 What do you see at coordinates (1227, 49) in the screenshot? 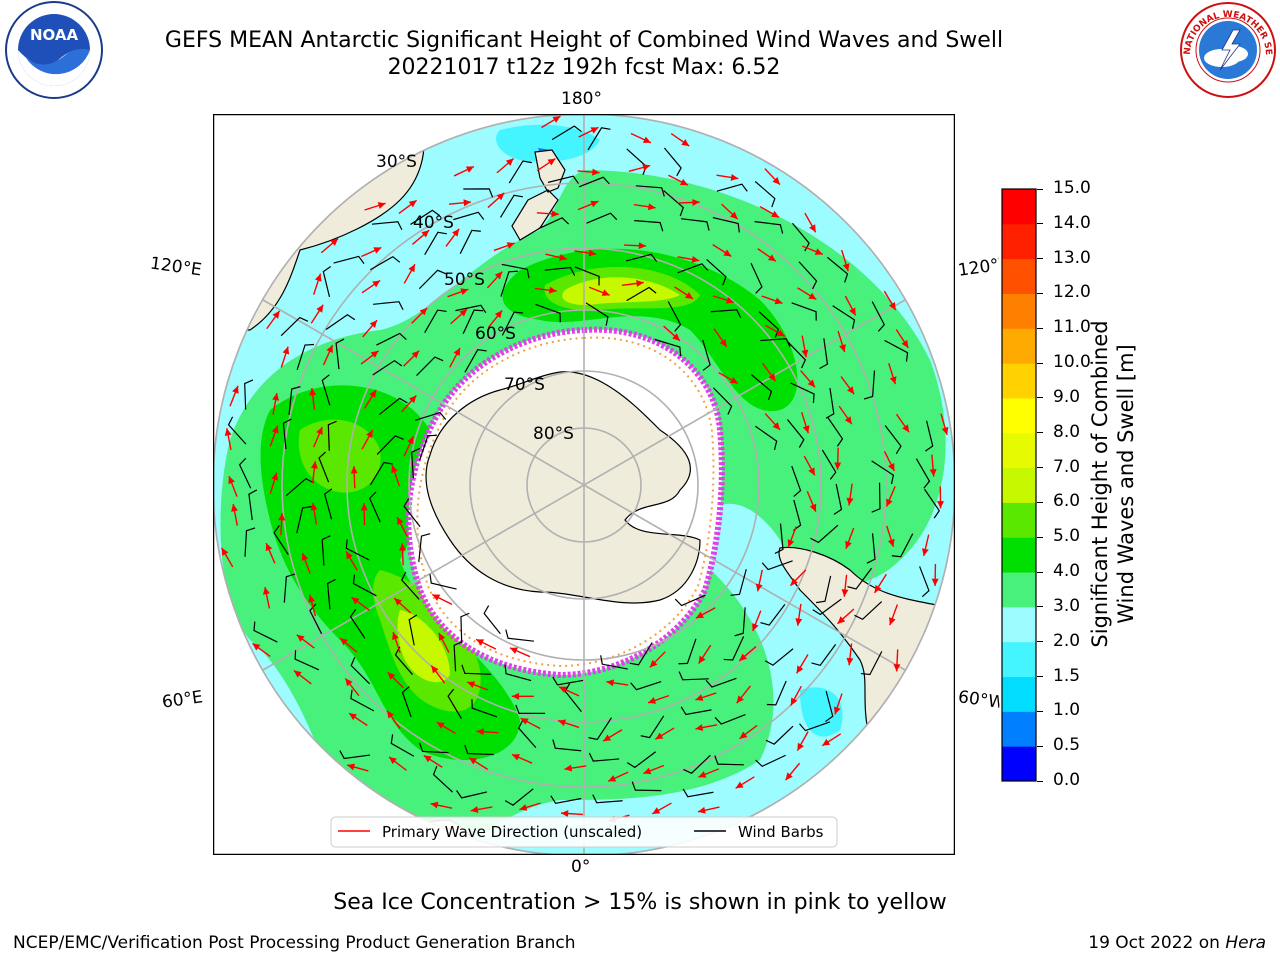
I see `nws-logo: NATIONAL WEATHER SERVICE` at bounding box center [1227, 49].